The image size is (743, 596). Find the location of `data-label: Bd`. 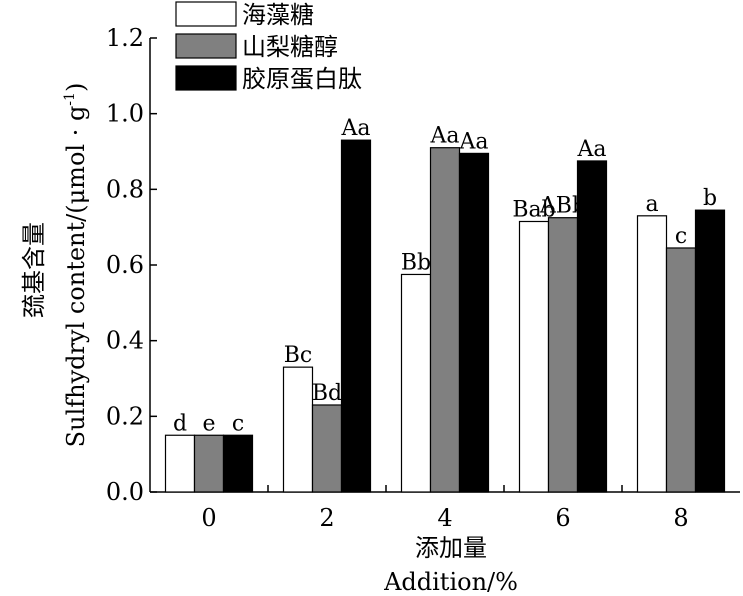

data-label: Bd is located at coordinates (327, 393).